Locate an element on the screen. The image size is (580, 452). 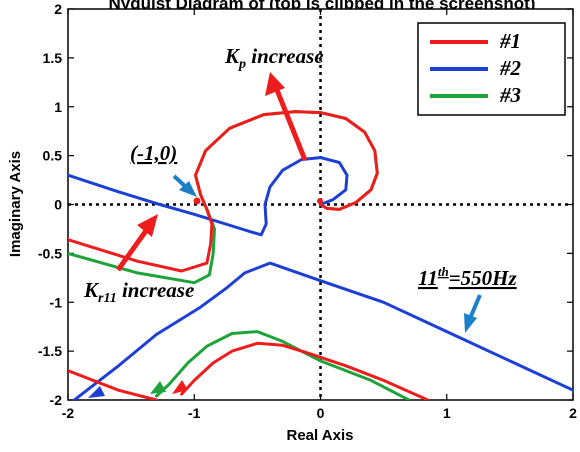
y-tick-label: 0.5 is located at coordinates (53, 156).